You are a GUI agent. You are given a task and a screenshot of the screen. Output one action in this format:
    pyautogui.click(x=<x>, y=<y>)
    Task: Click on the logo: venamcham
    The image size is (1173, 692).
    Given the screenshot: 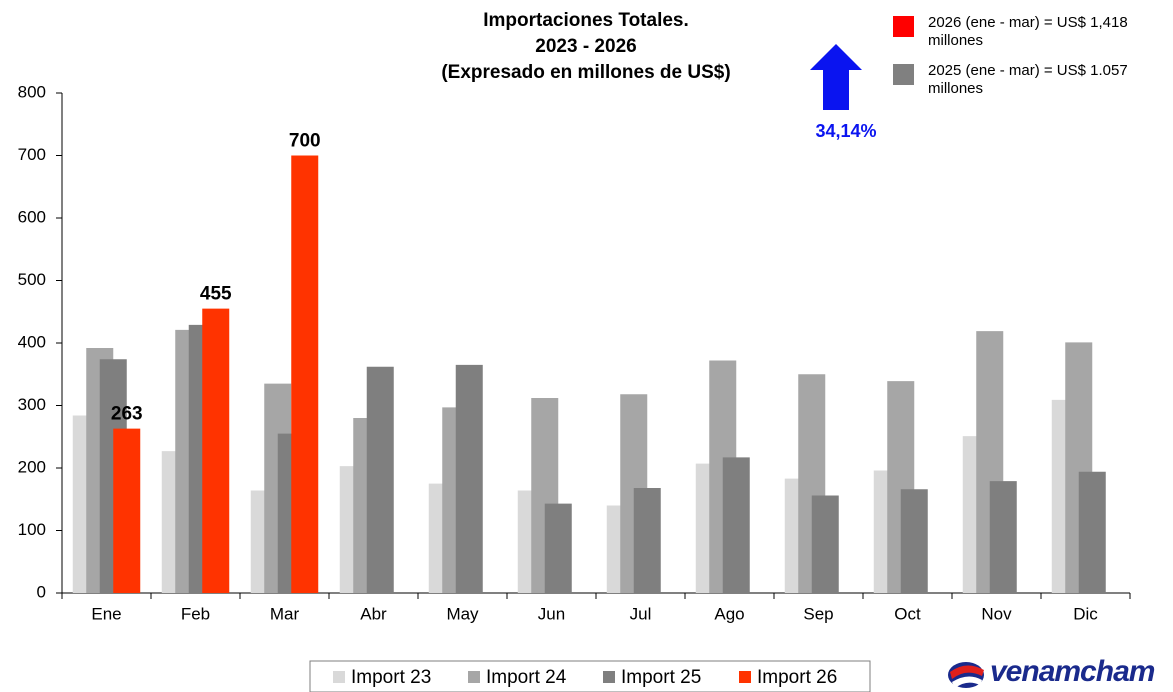 What is the action you would take?
    pyautogui.click(x=1072, y=671)
    